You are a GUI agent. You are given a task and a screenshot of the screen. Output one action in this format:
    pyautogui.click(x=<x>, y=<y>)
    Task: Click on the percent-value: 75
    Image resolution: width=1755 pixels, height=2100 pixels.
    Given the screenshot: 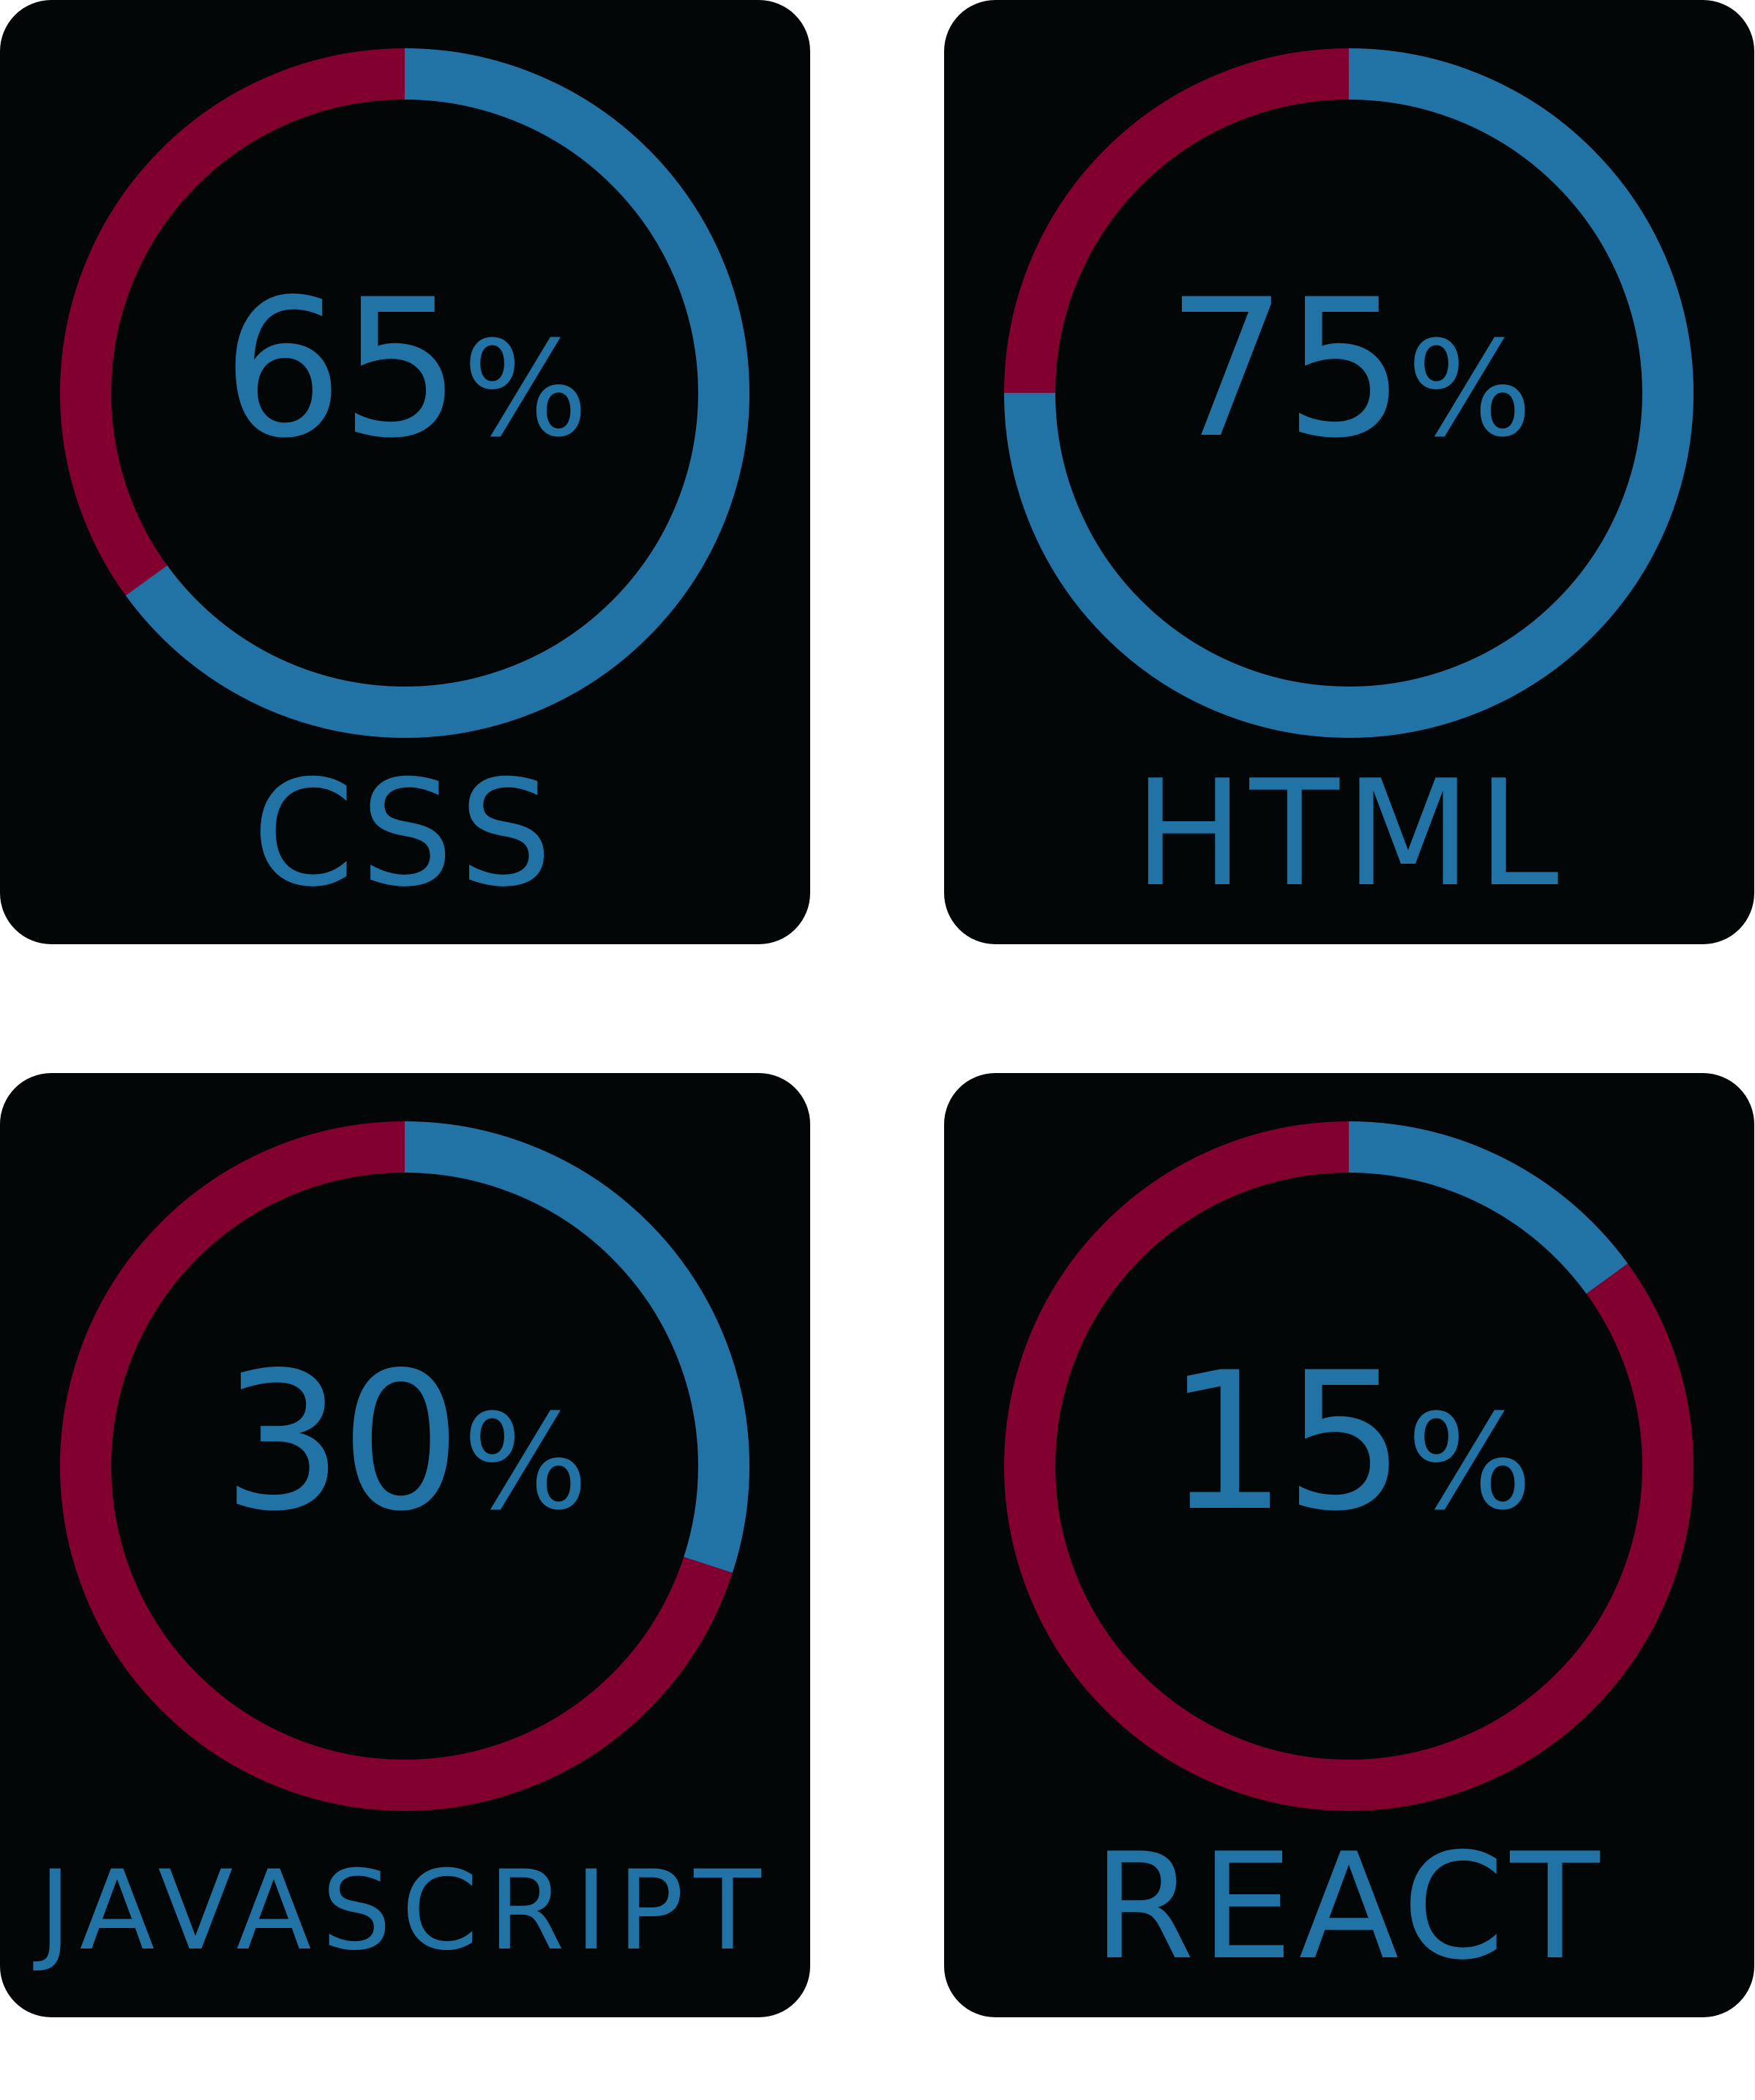 What is the action you would take?
    pyautogui.click(x=1286, y=369)
    